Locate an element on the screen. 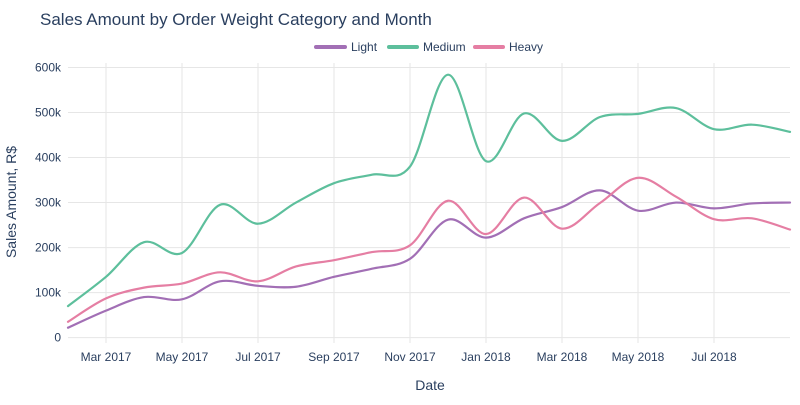 The image size is (800, 405). x-tick-label: Jul 2017 is located at coordinates (258, 357).